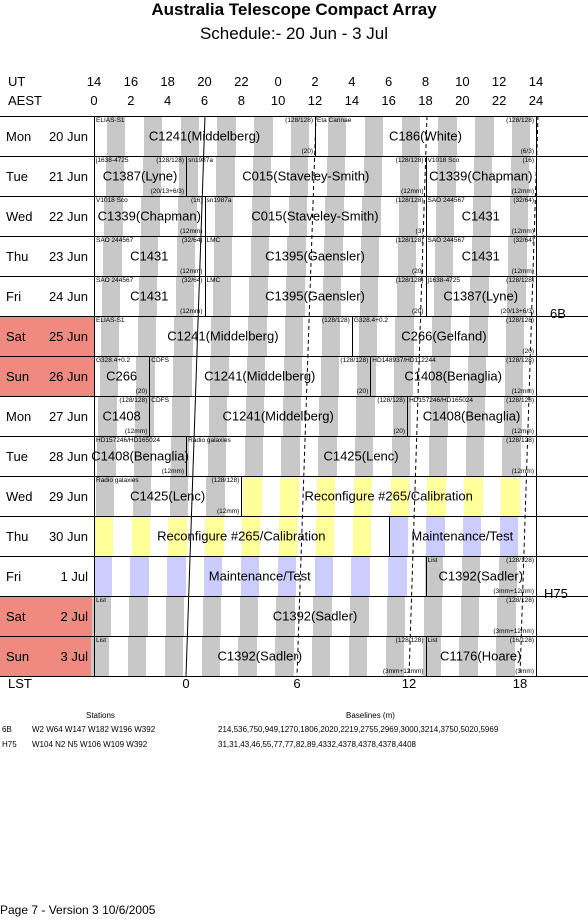 Image resolution: width=588 pixels, height=919 pixels. I want to click on stations-header: Stations, so click(100, 715).